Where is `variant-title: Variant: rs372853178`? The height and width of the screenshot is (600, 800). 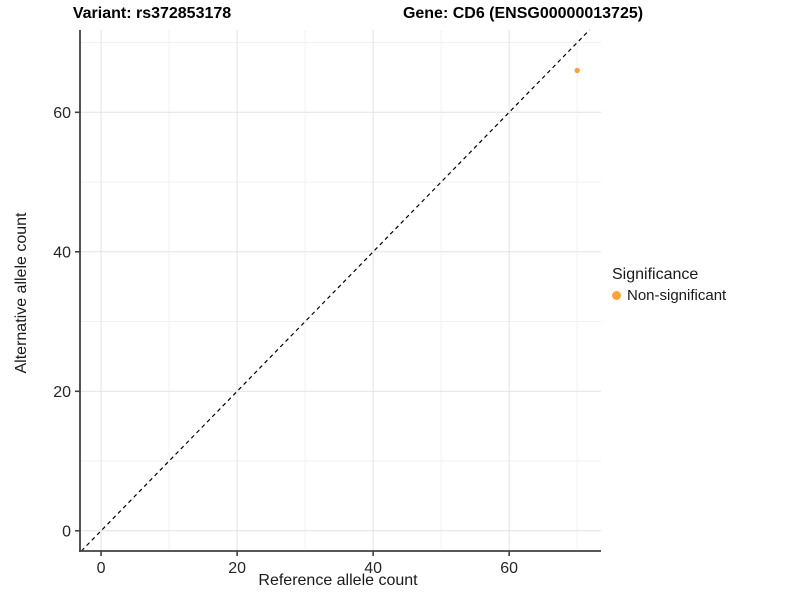
variant-title: Variant: rs372853178 is located at coordinates (152, 13).